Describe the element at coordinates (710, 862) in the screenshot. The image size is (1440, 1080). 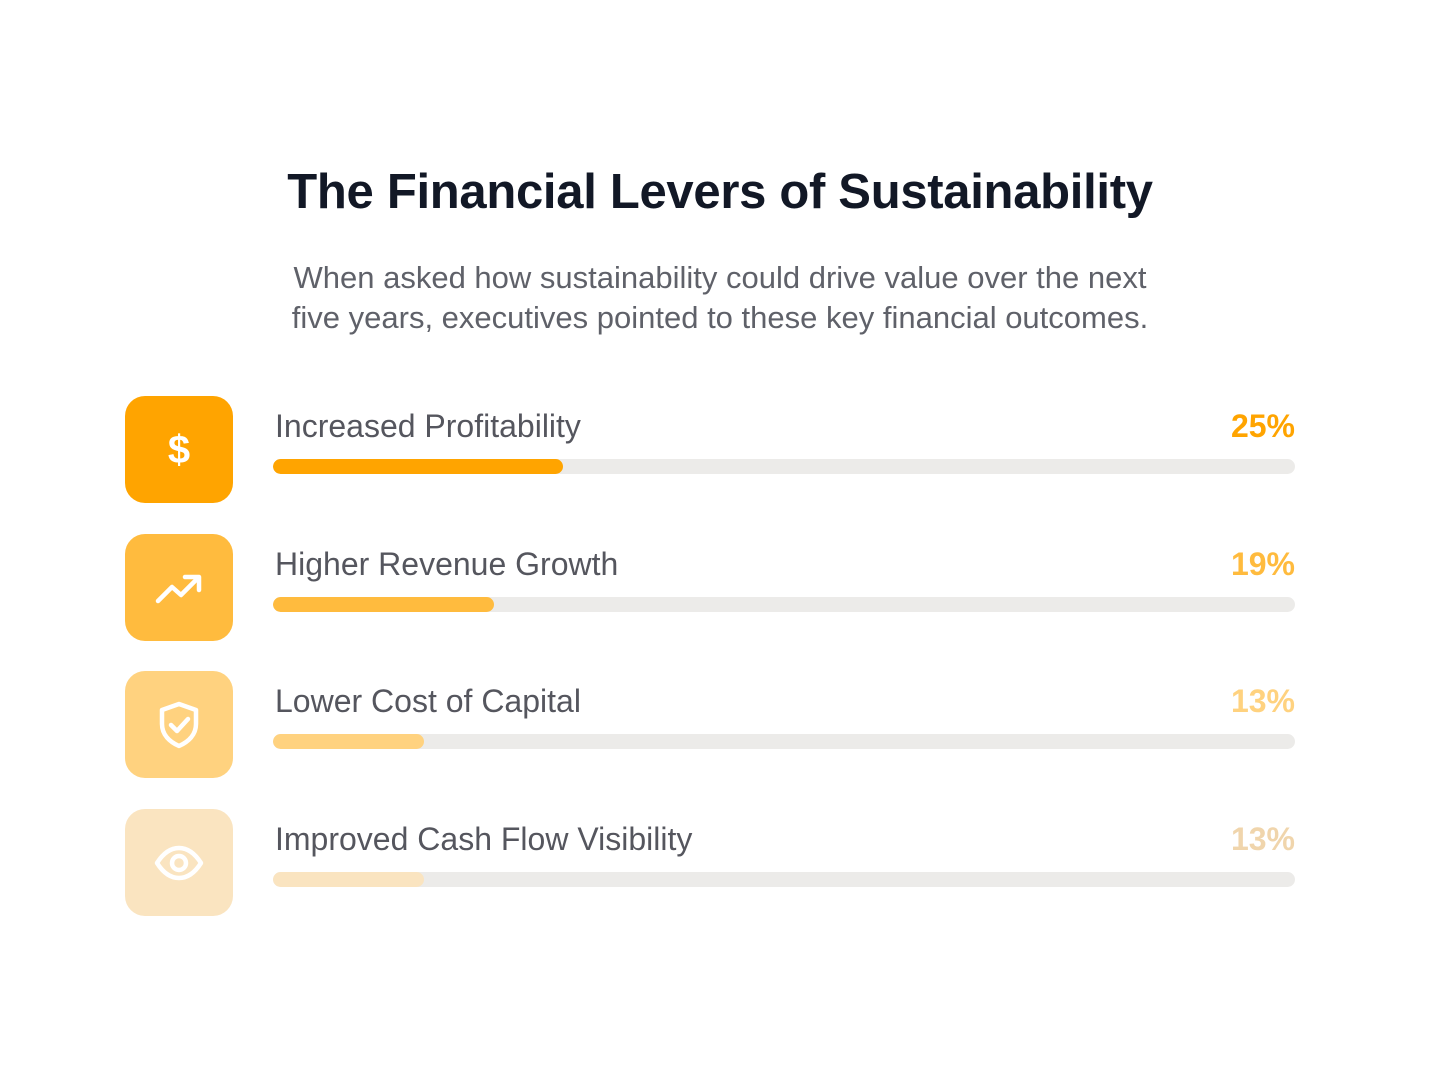
I see `chart-row: Improved Cash Flow Visibility 13%` at that location.